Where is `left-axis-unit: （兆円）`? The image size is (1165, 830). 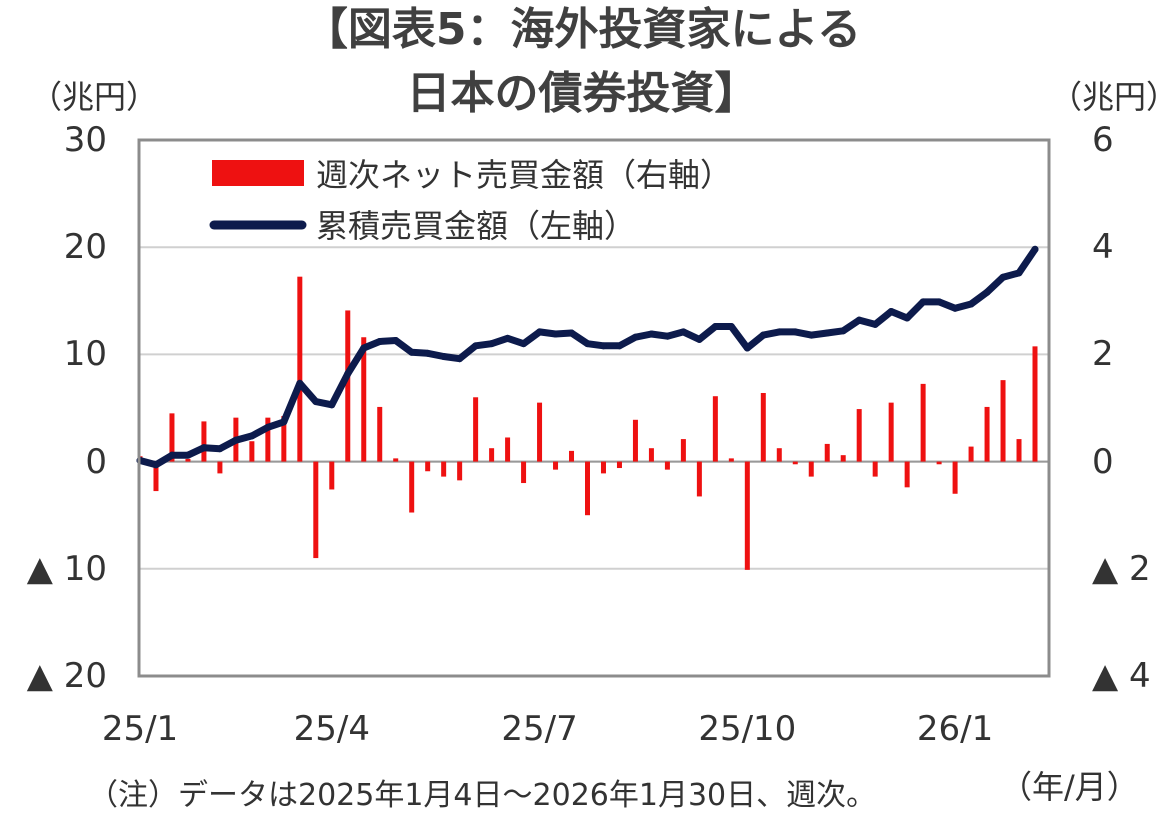 left-axis-unit: （兆円） is located at coordinates (94, 97).